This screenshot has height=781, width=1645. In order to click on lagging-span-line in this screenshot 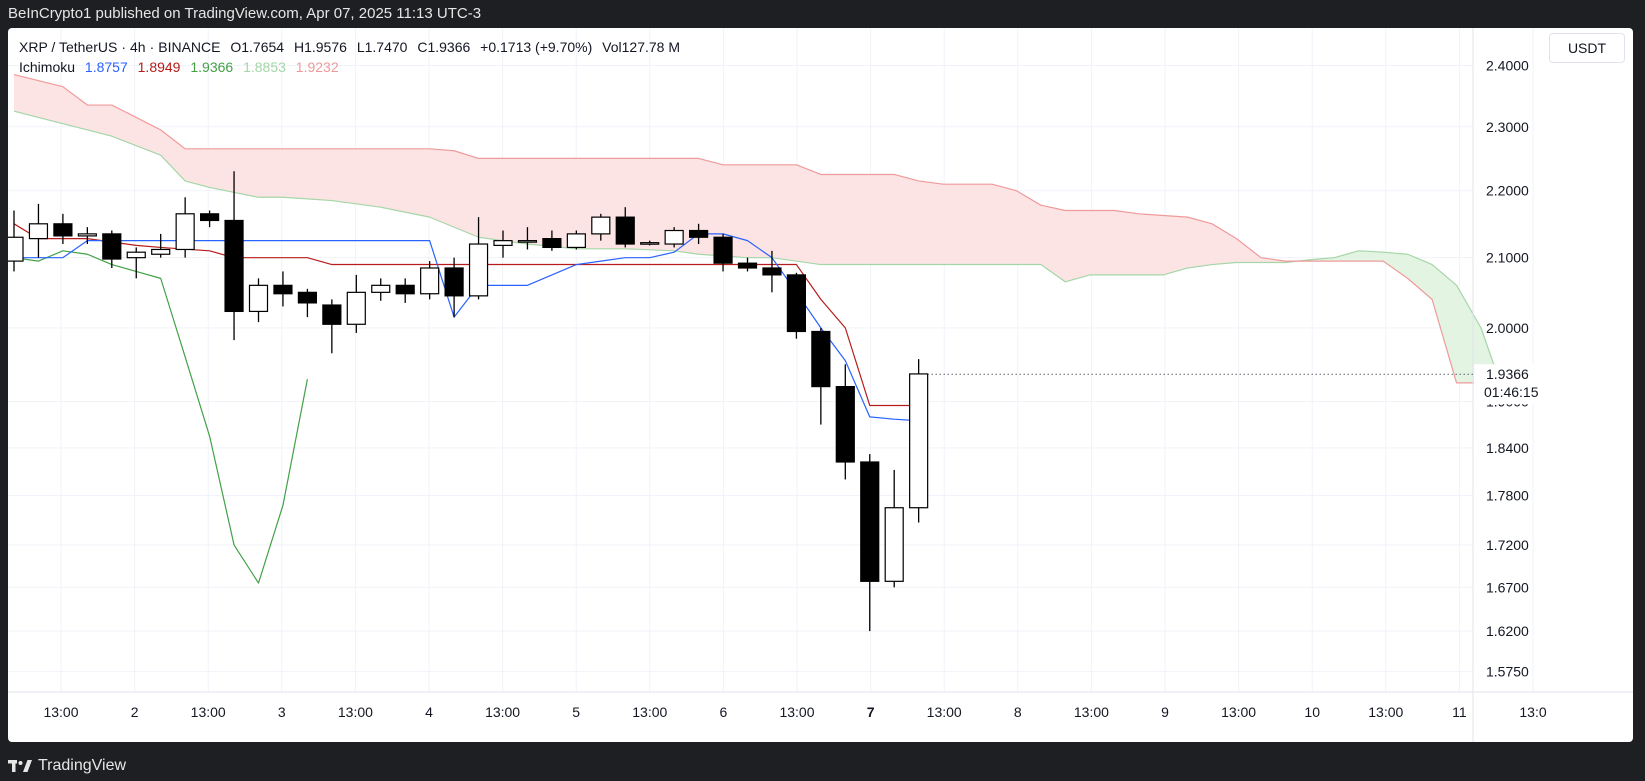, I will do `click(160, 417)`.